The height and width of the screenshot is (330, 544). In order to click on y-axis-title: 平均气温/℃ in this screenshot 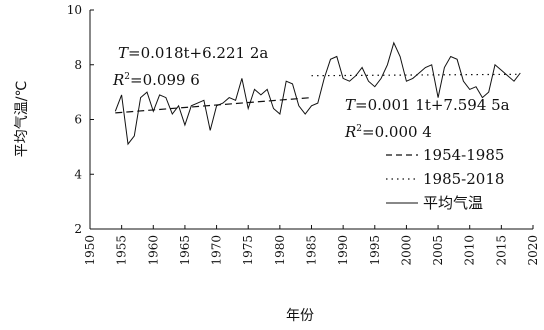, I will do `click(22, 119)`.